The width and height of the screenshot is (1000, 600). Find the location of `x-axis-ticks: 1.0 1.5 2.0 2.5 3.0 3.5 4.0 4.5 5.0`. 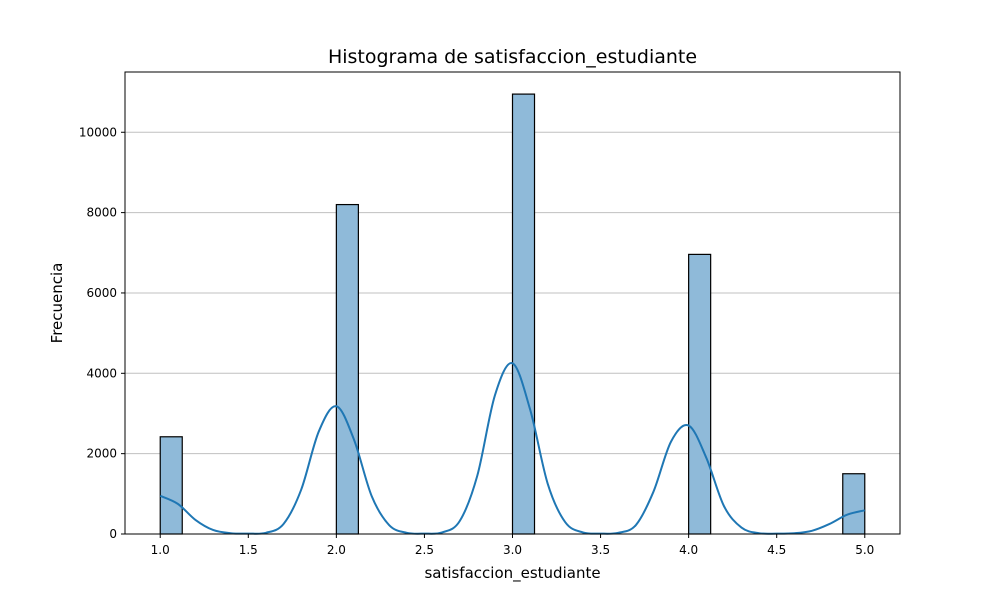

x-axis-ticks: 1.0 1.5 2.0 2.5 3.0 3.5 4.0 4.5 5.0 is located at coordinates (512, 545).